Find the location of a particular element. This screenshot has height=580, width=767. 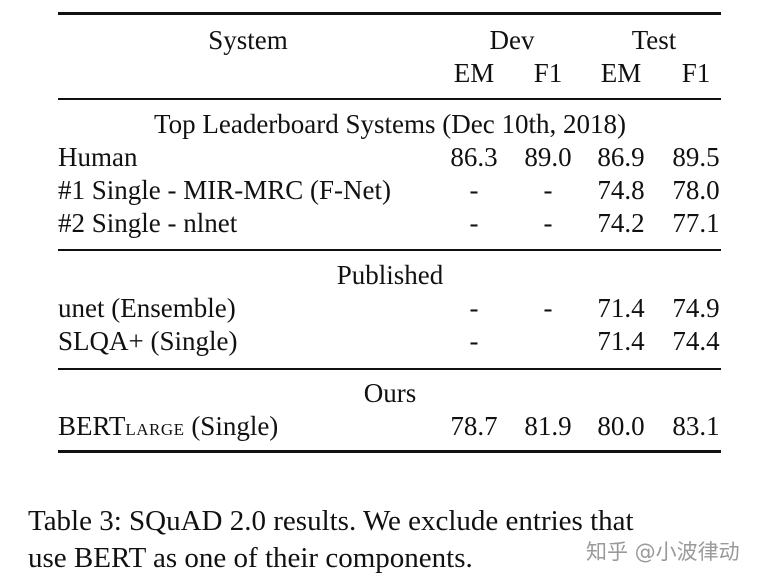

row-system-bert: BERTLARGE (Single) is located at coordinates (168, 428).